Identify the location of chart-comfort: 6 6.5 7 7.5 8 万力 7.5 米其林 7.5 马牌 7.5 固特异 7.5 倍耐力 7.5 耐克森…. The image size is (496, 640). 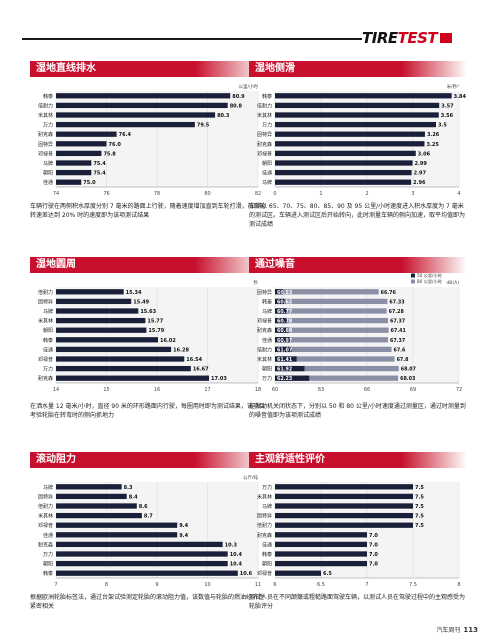
(358, 529).